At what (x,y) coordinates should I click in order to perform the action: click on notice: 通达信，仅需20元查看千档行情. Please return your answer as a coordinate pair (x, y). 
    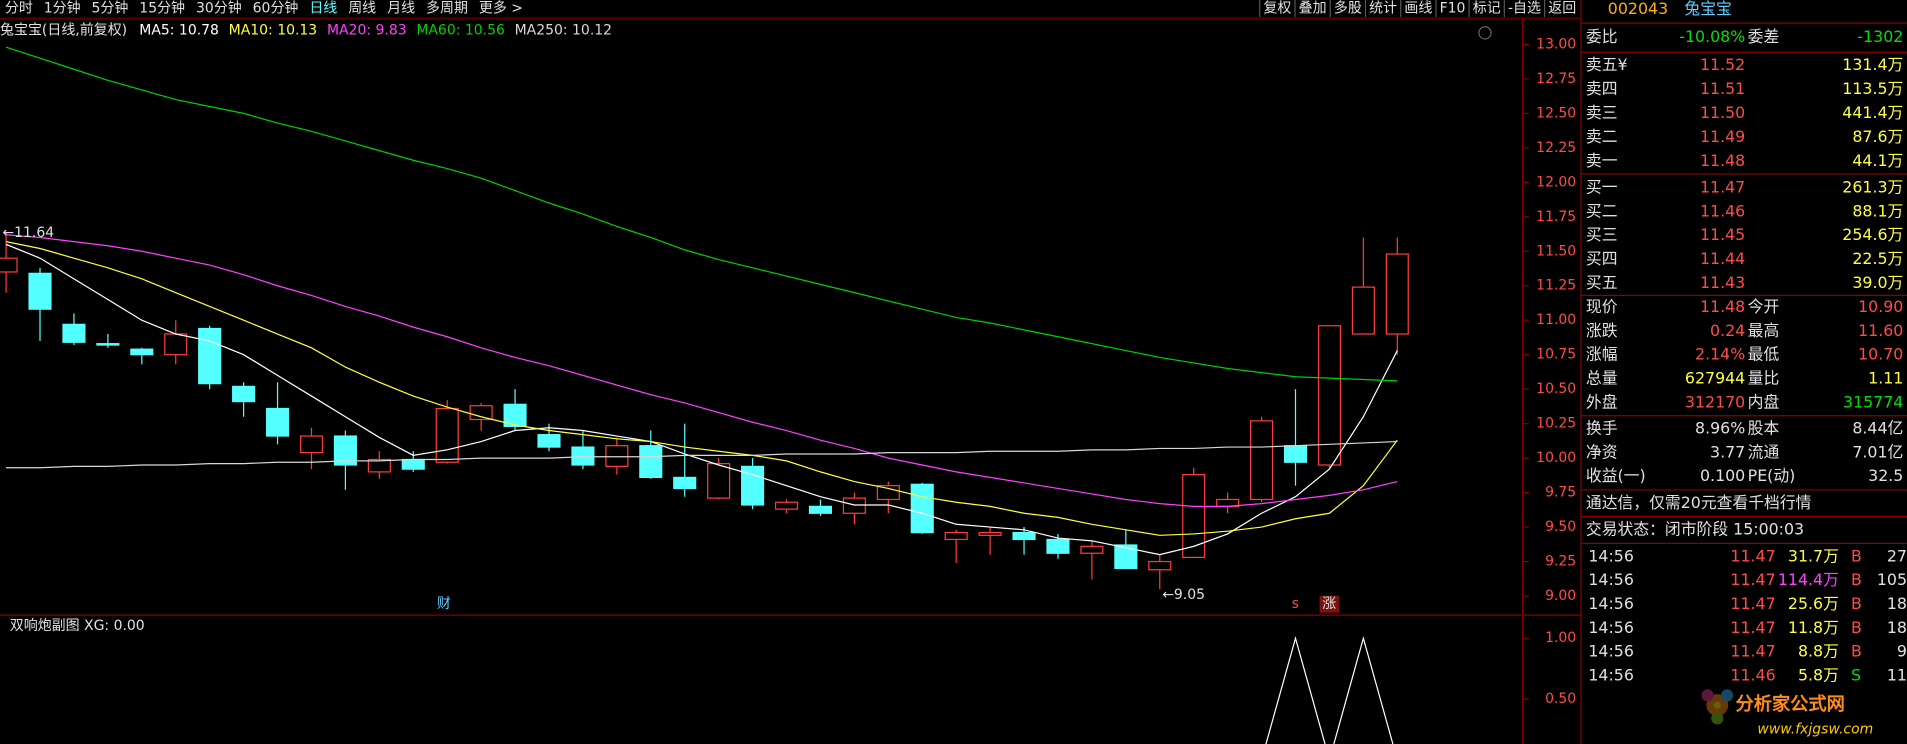
    Looking at the image, I should click on (1699, 502).